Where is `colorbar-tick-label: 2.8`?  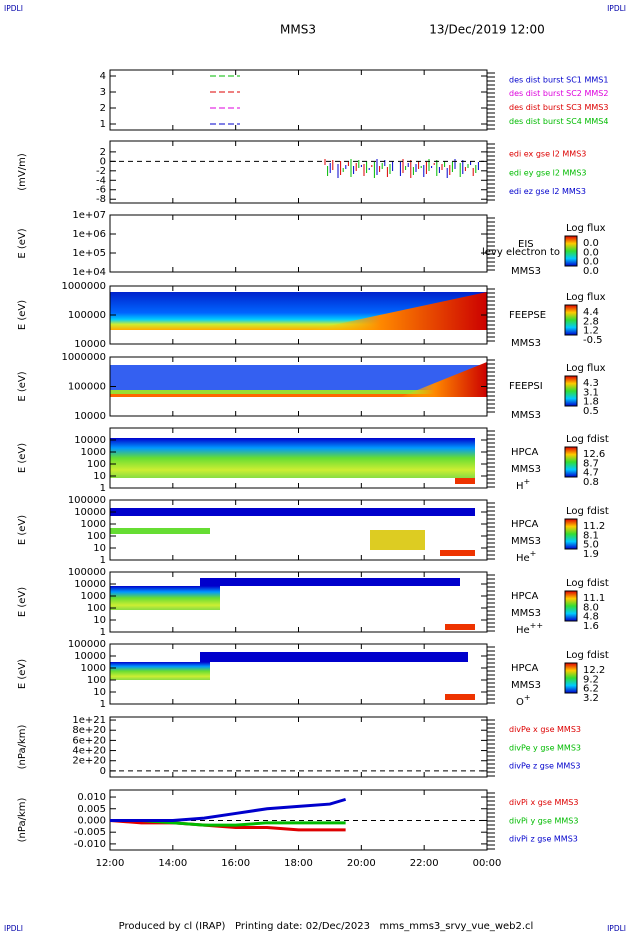
colorbar-tick-label: 2.8 is located at coordinates (591, 321).